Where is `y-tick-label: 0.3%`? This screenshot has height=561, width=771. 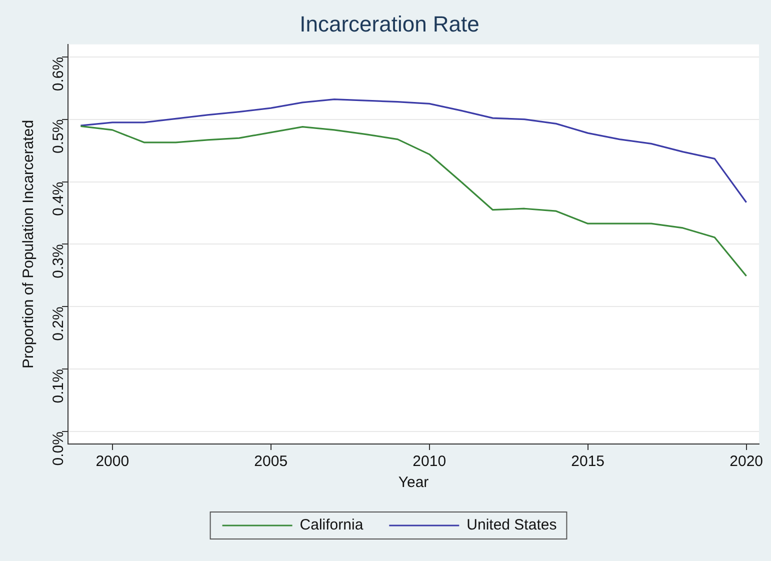 y-tick-label: 0.3% is located at coordinates (59, 261).